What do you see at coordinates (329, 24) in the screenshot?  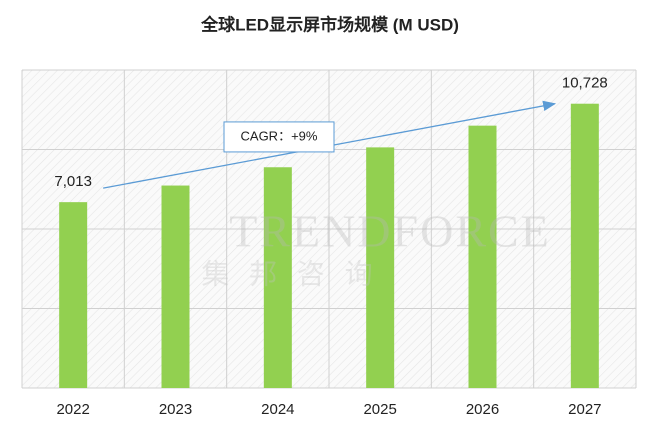 I see `chart-title: 全球LED显示屏市场规模 (M USD)` at bounding box center [329, 24].